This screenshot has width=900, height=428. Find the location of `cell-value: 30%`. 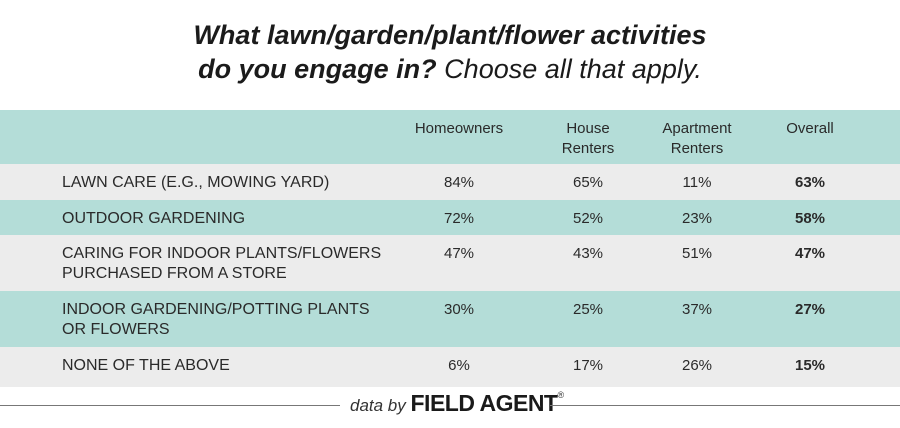

cell-value: 30% is located at coordinates (459, 309).